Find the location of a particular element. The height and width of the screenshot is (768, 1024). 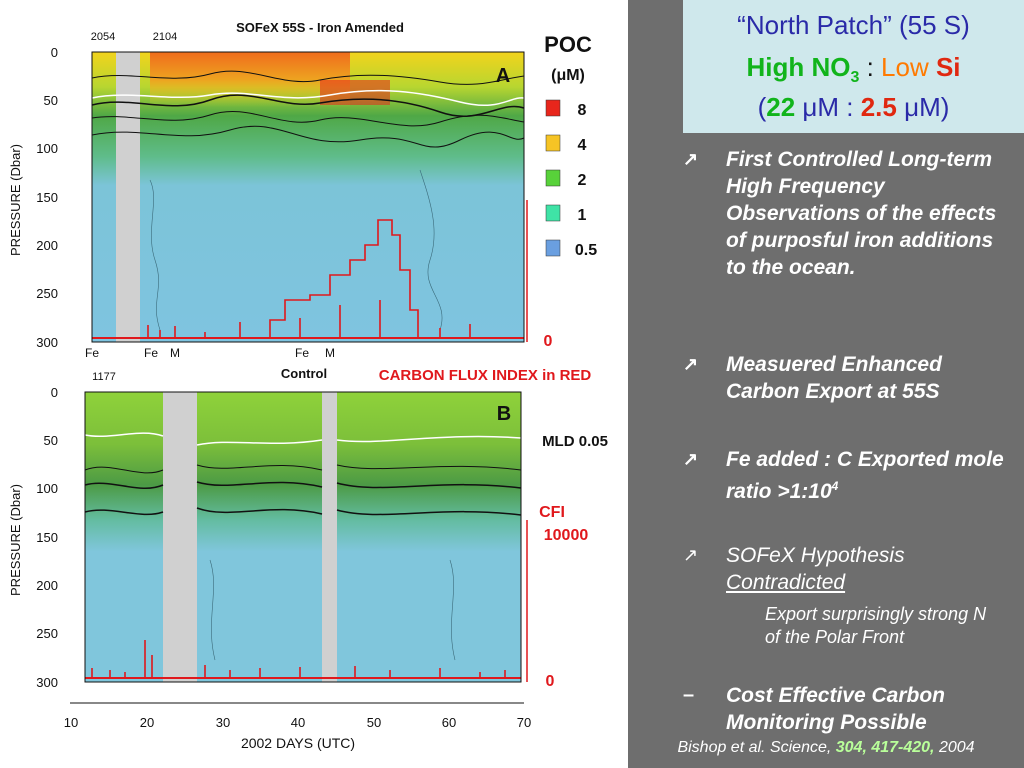

panel-b-y-axis: 0 50 100 150 200 250 300 is located at coordinates (47, 537).